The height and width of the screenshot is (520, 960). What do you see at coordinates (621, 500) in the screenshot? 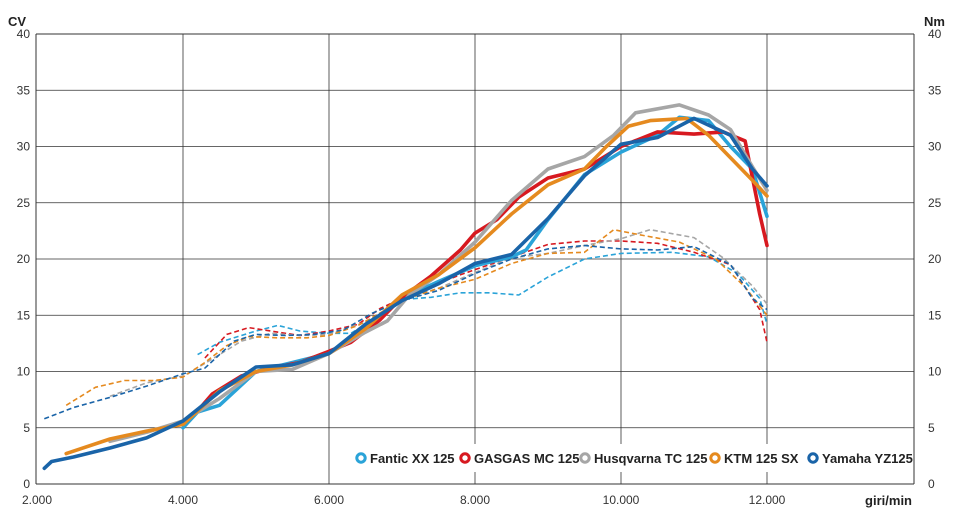
I see `x-tick-label: 10.000` at bounding box center [621, 500].